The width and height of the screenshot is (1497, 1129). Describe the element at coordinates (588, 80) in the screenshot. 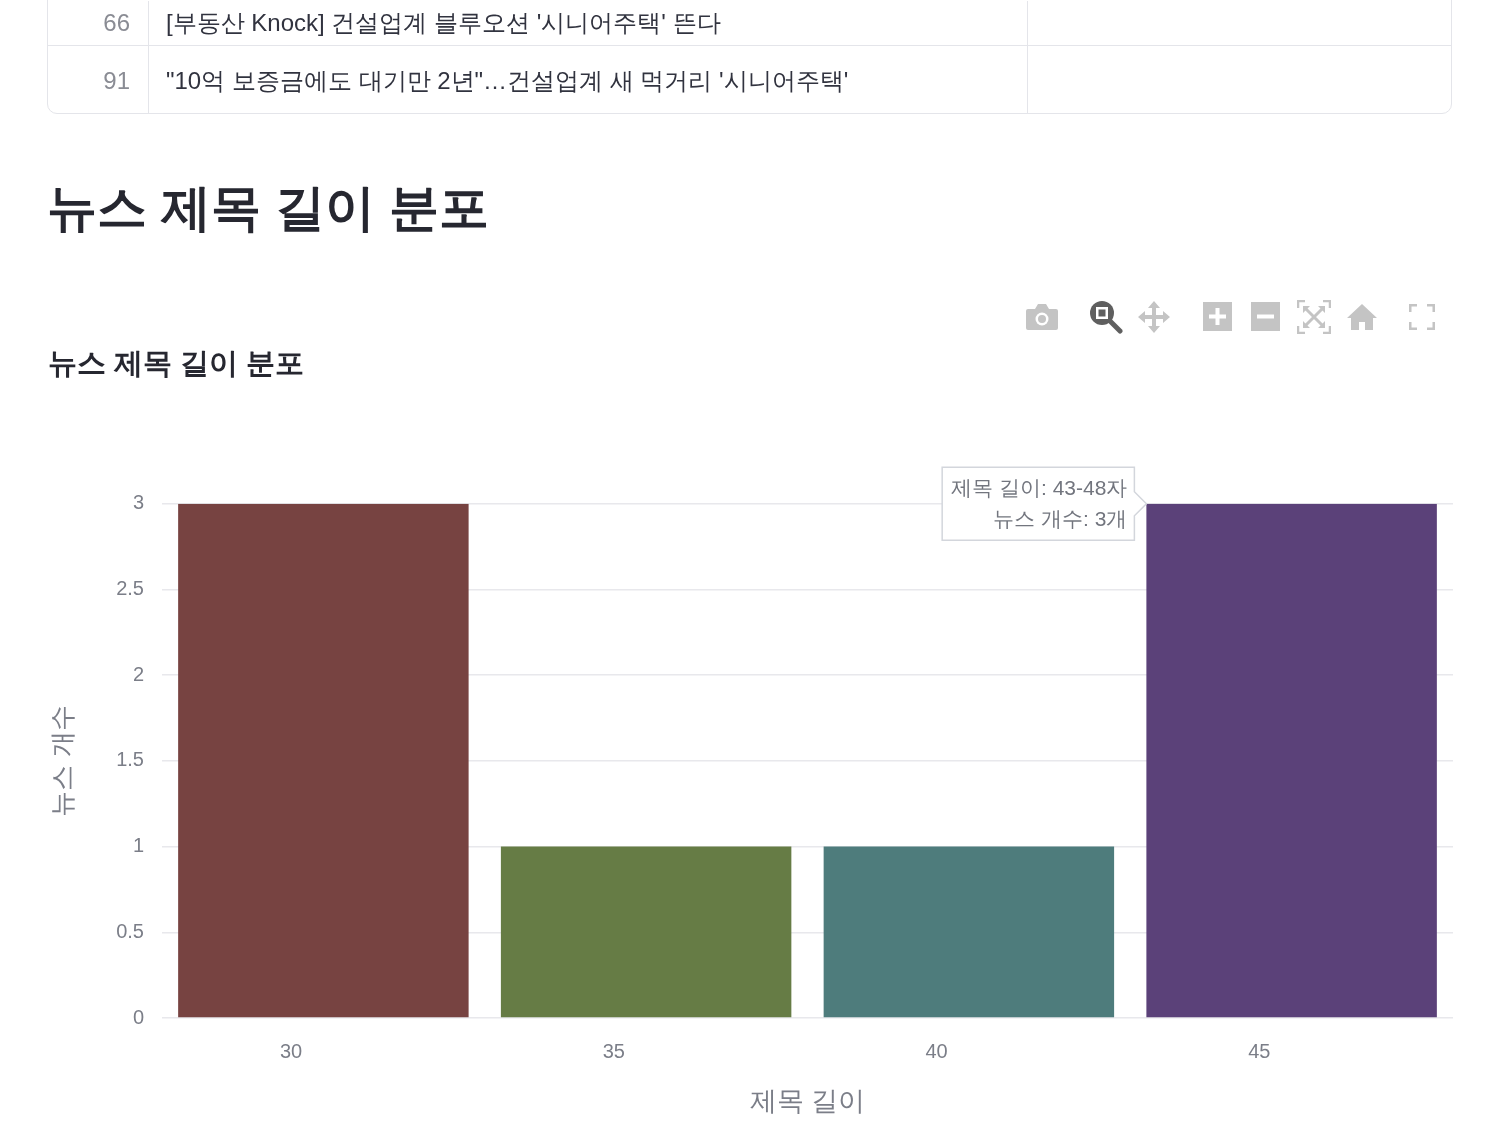

I see `text: "10억 보증금에도 대기만 2년"…건설업계 새 먹거리 '시니어주택'` at that location.